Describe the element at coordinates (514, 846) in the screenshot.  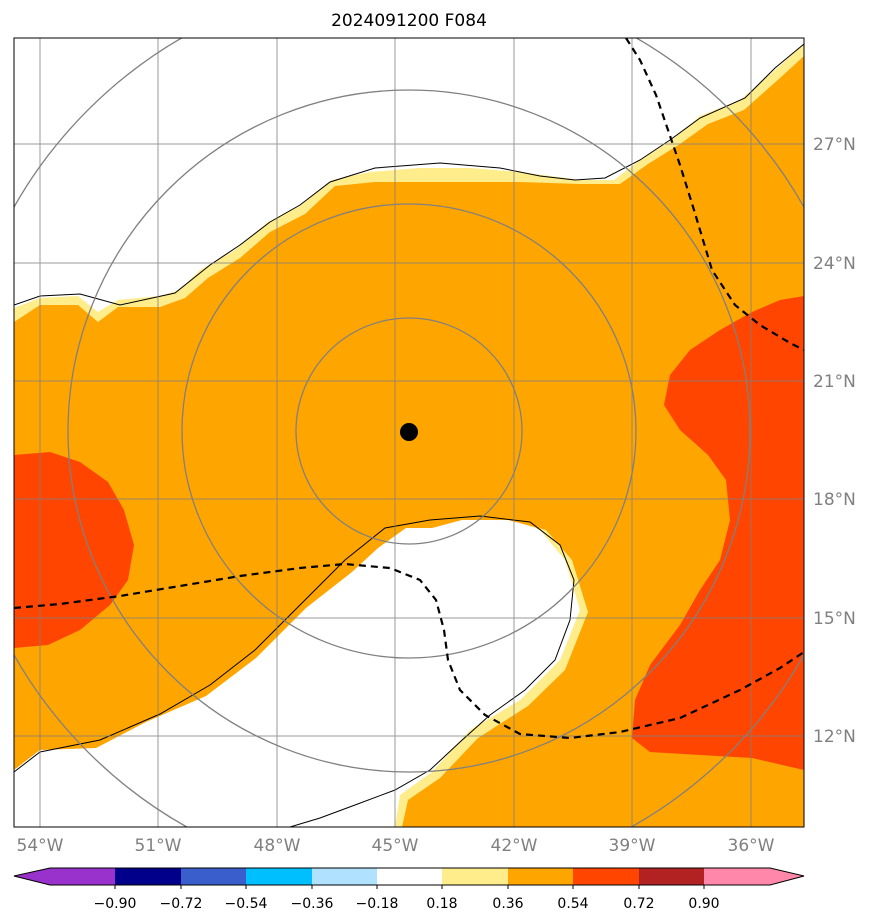
I see `lon-label: 42°W` at that location.